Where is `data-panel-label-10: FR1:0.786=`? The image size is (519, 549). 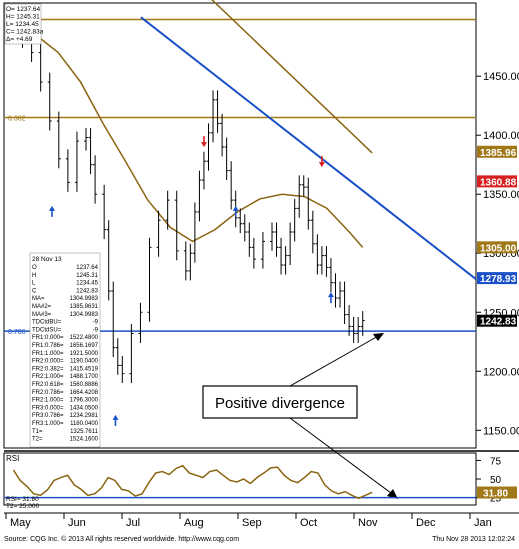 data-panel-label-10: FR1:0.786= is located at coordinates (48, 346).